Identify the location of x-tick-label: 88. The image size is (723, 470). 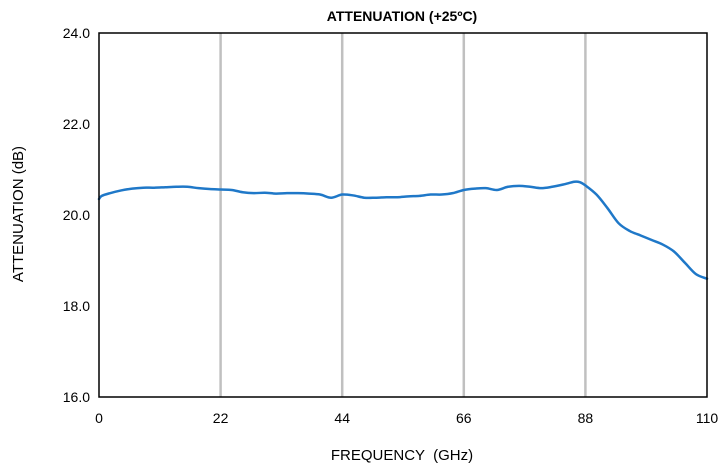
(586, 418).